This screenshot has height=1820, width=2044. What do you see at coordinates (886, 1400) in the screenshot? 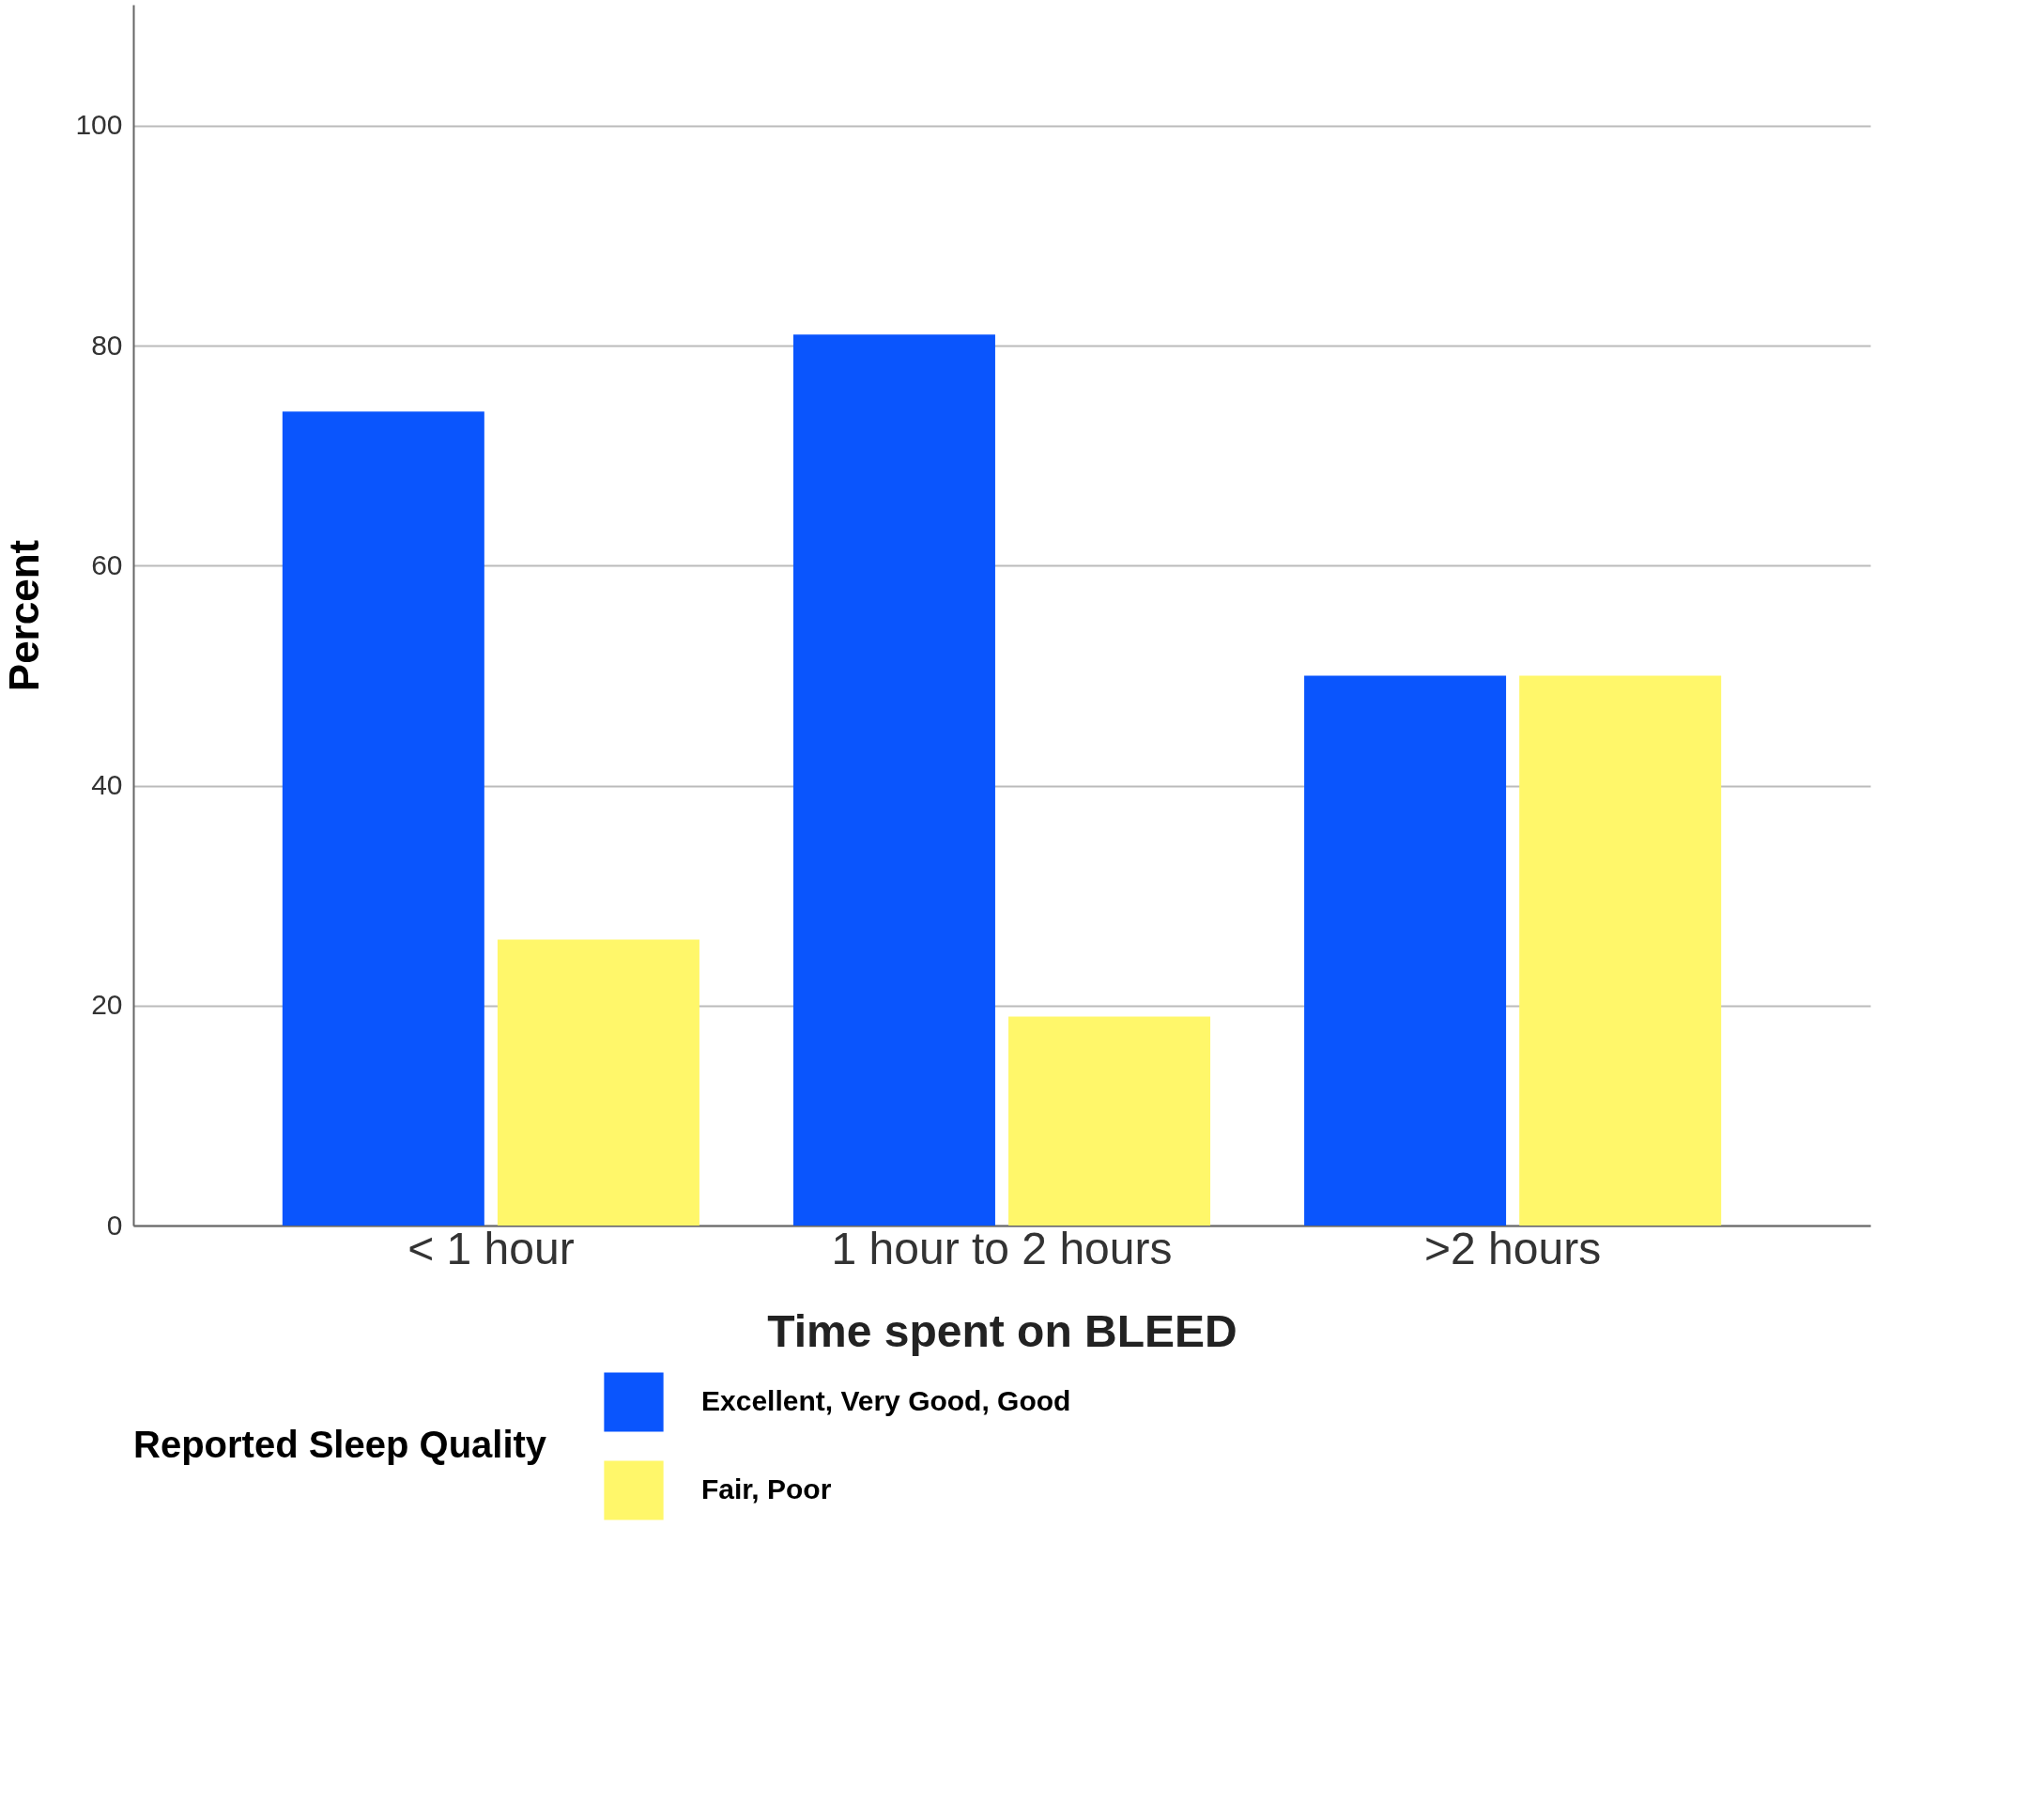
I see `legend-label: Excellent, Very Good, Good` at bounding box center [886, 1400].